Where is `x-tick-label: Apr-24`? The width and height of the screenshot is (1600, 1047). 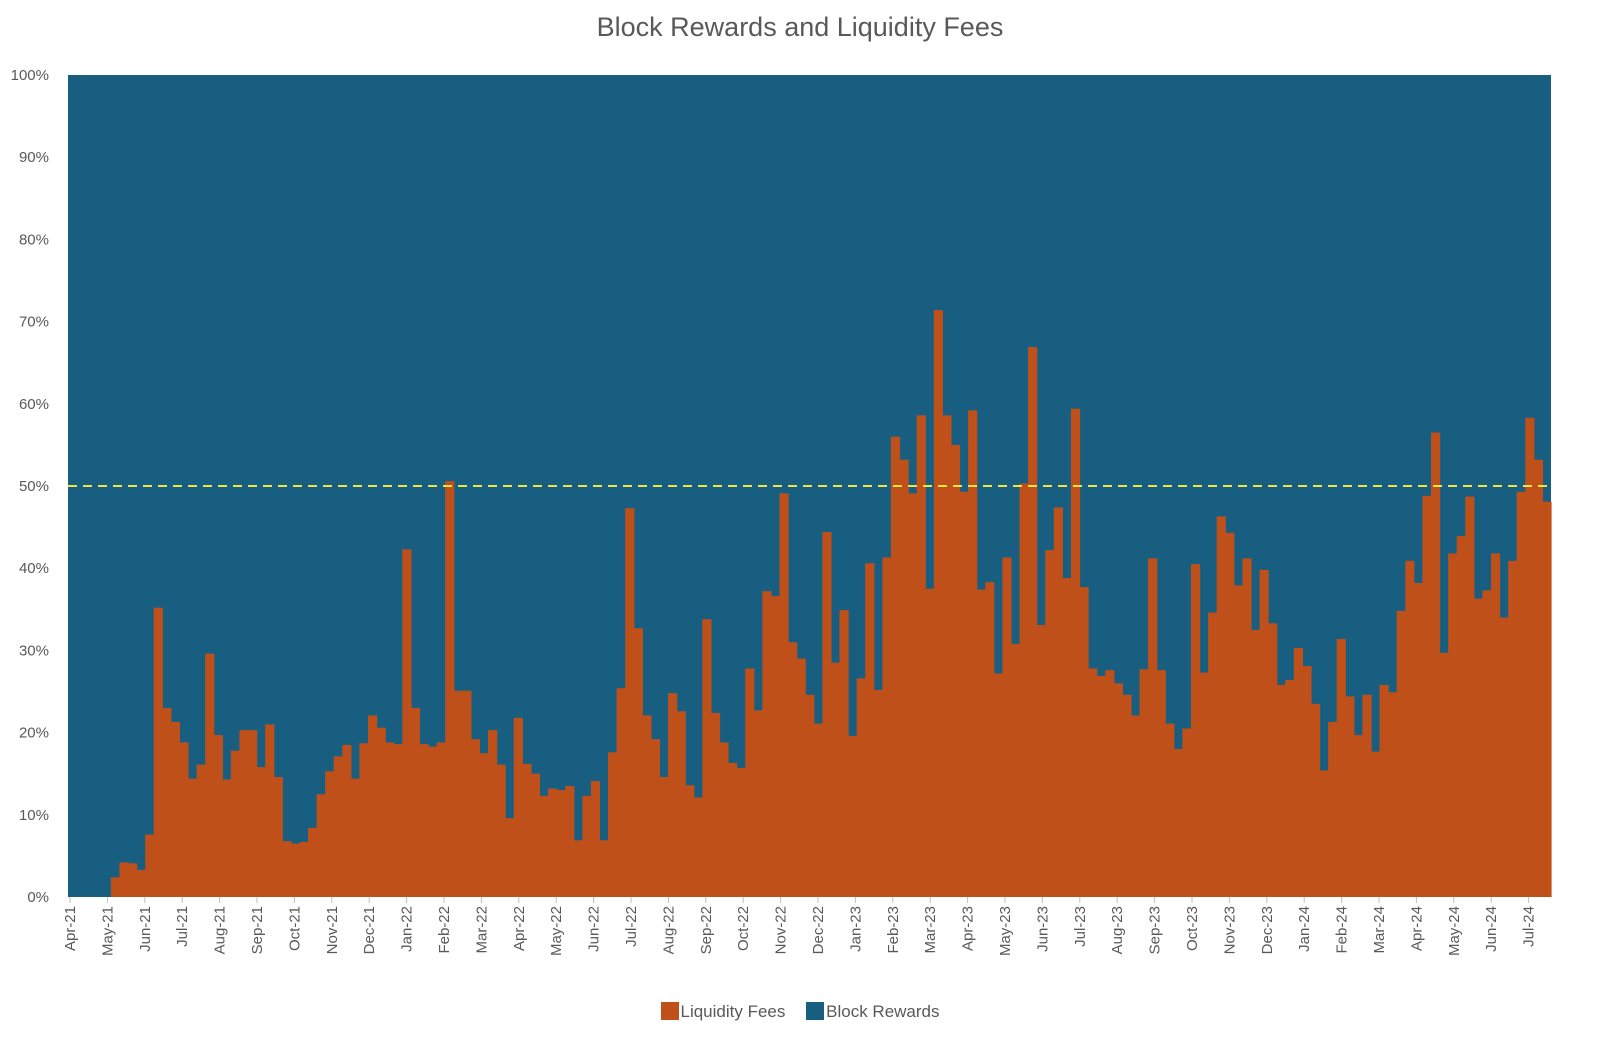
x-tick-label: Apr-24 is located at coordinates (1416, 928).